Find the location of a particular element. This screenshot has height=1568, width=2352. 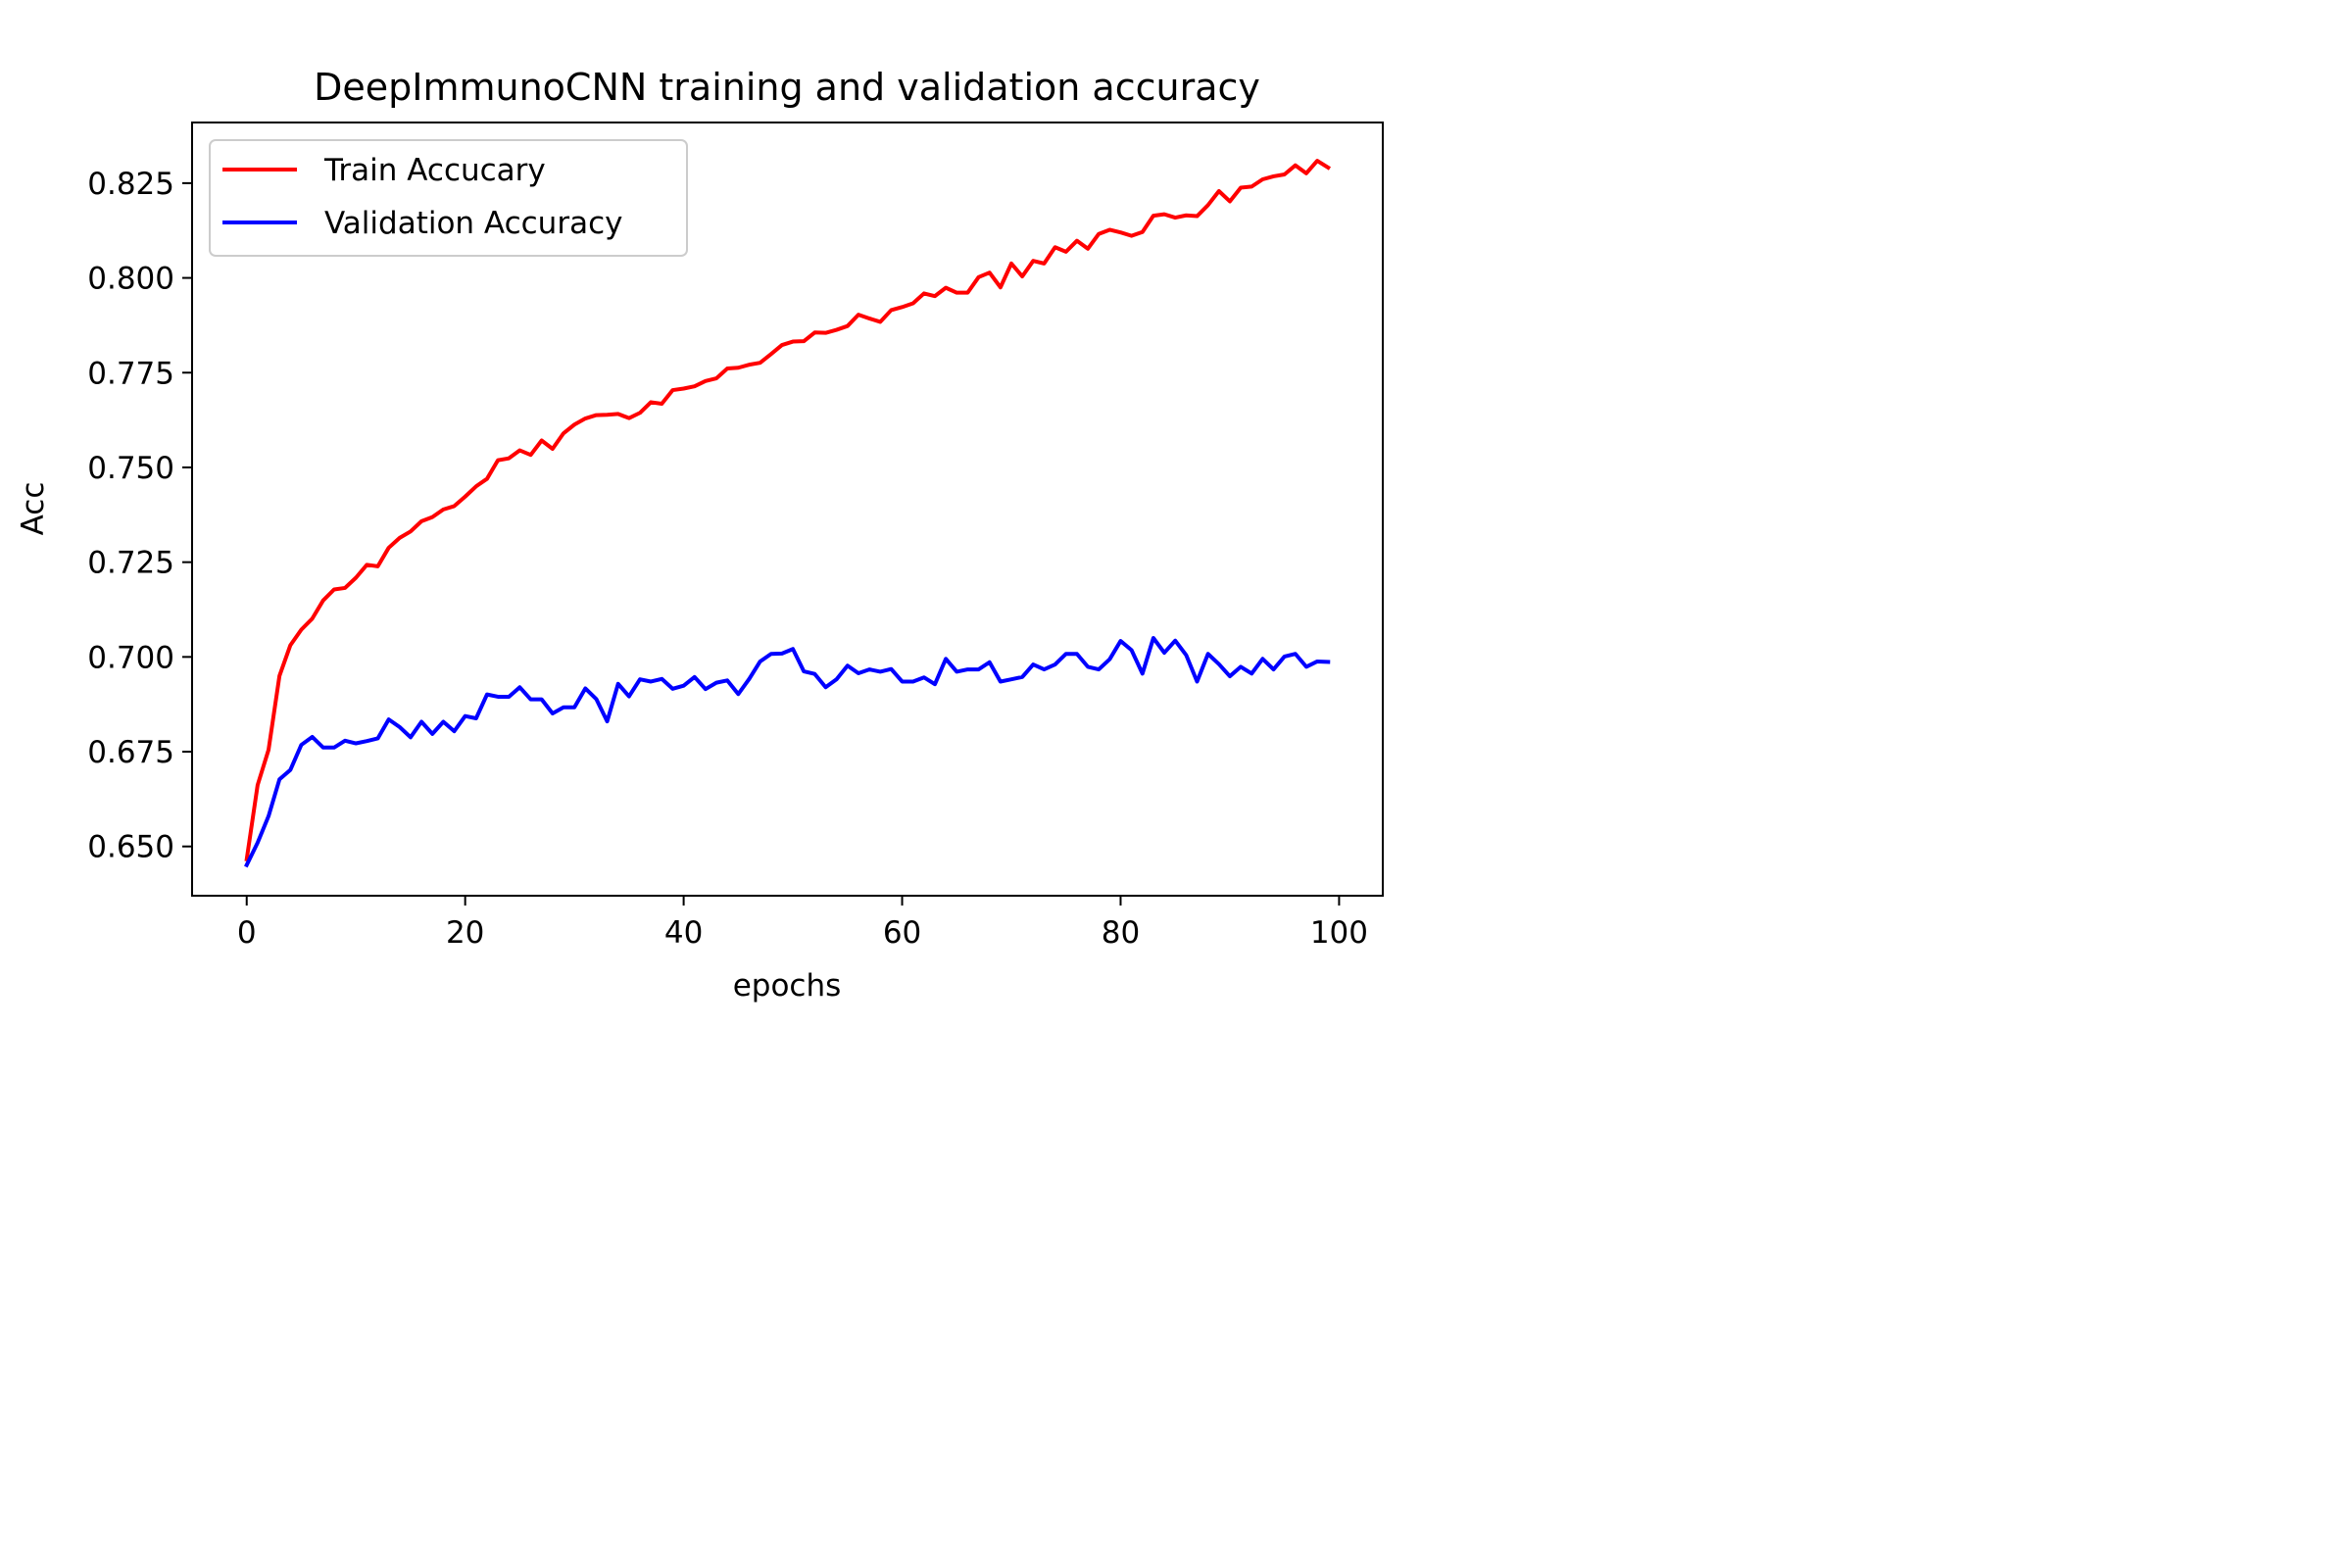

y-tick-label: 0.800 is located at coordinates (130, 279).